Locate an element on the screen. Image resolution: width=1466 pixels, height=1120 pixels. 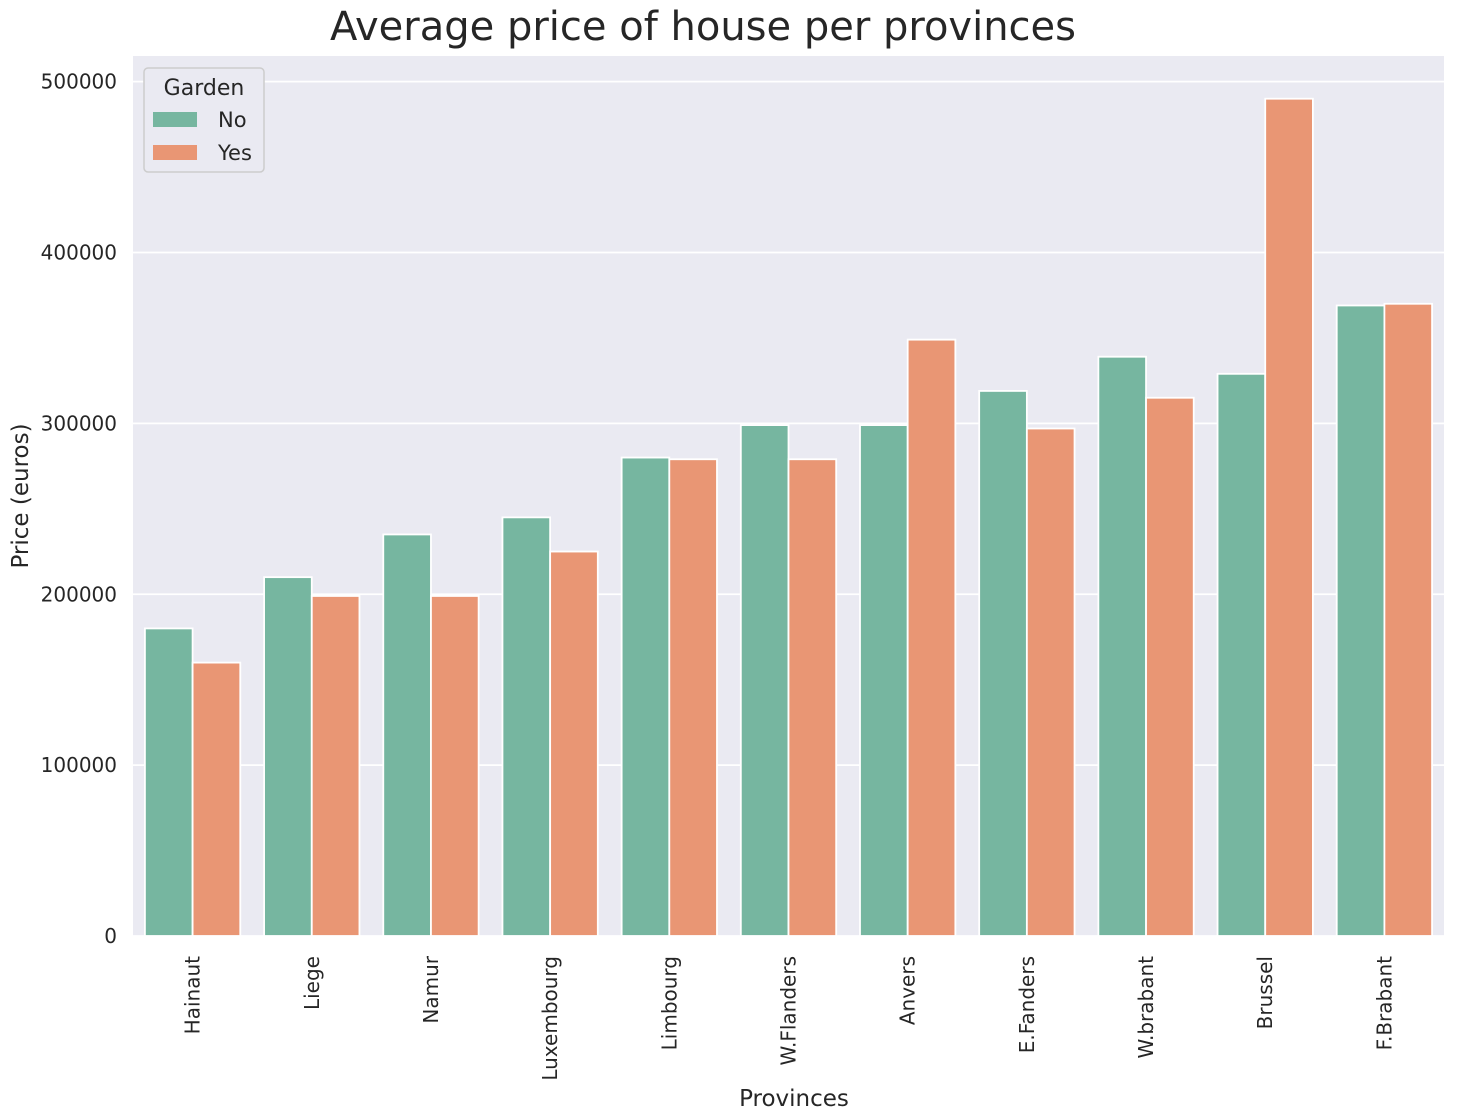
bar-no-w-brabant is located at coordinates (1122, 646).